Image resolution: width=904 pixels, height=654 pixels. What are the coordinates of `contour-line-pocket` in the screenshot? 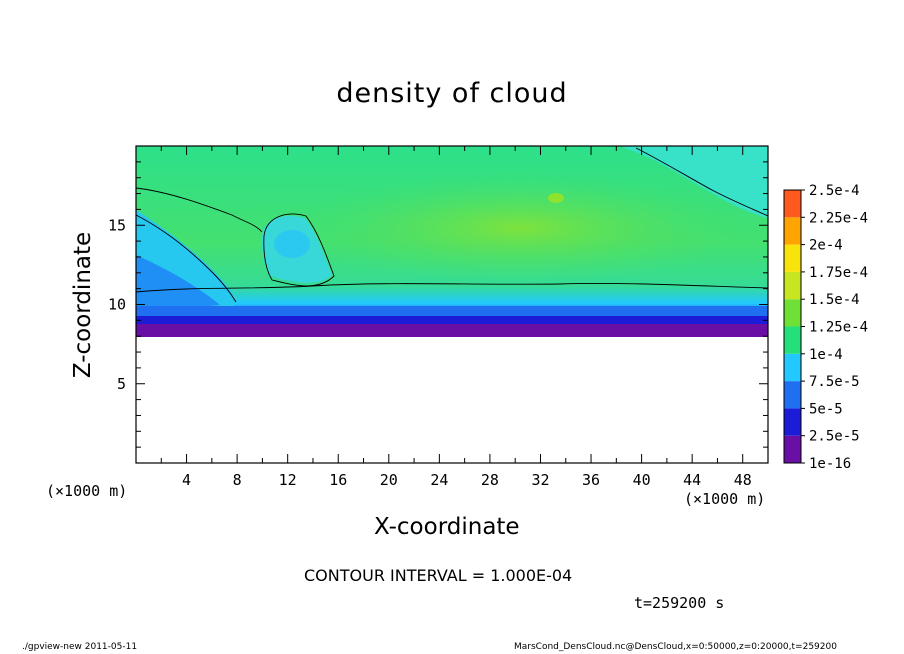 It's located at (299, 250).